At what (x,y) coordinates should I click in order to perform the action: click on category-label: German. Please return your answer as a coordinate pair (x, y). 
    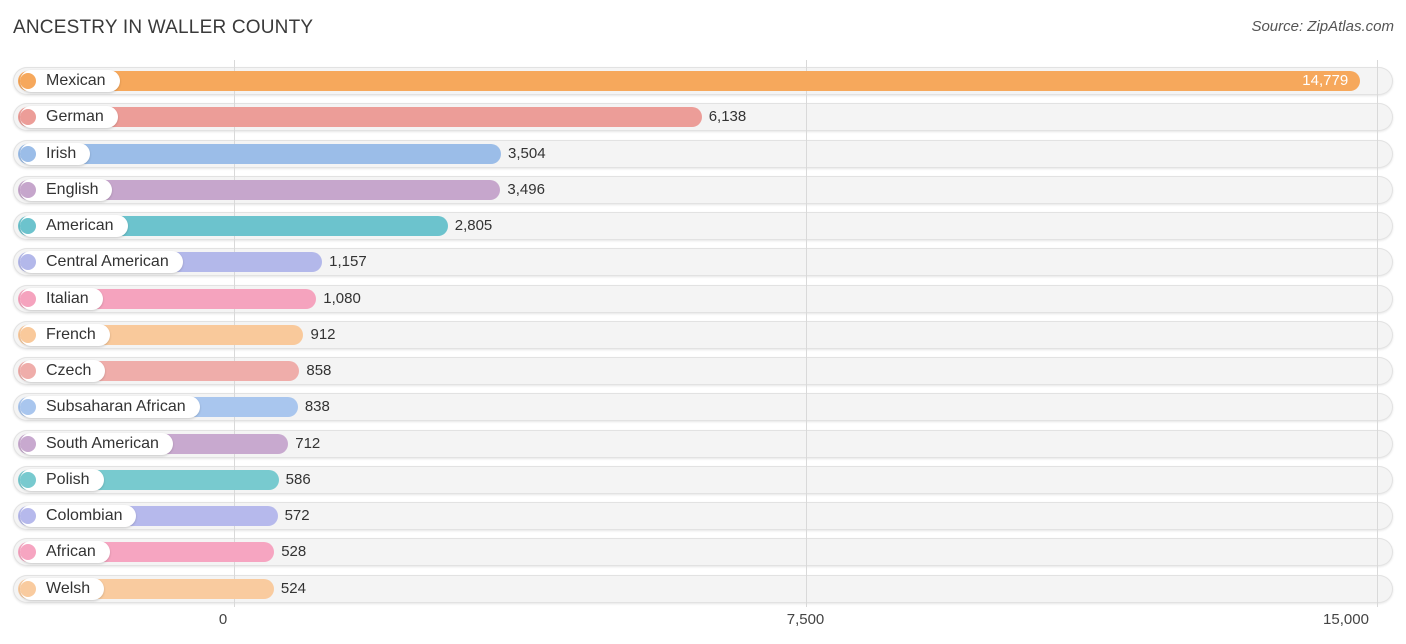
    Looking at the image, I should click on (69, 117).